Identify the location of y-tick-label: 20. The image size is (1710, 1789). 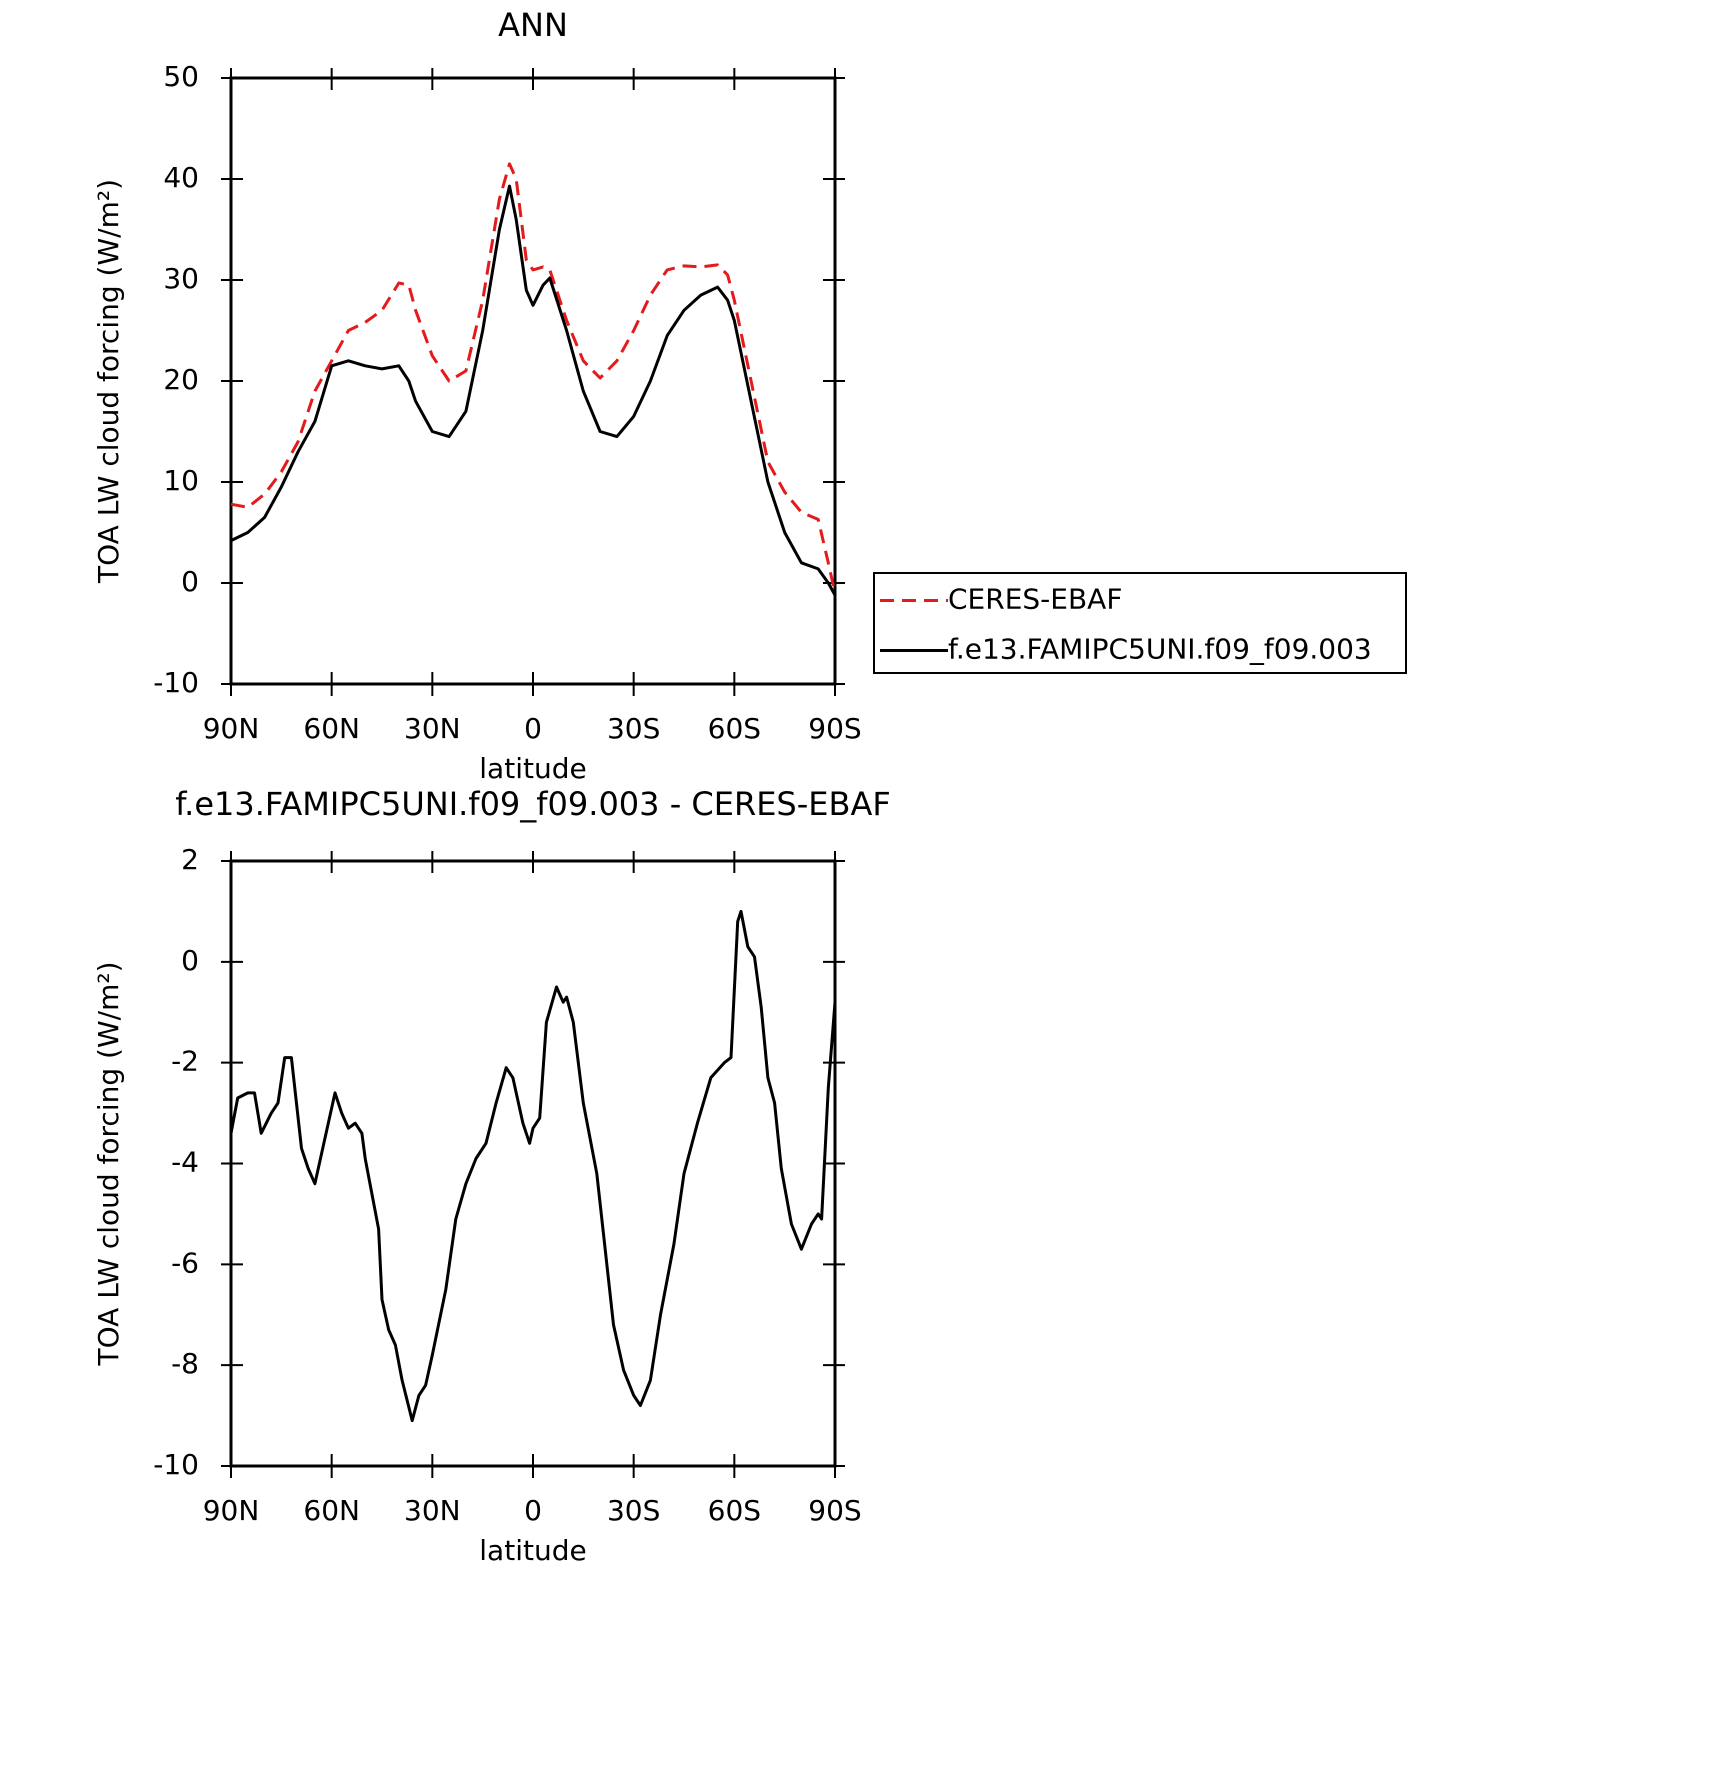
(181, 379).